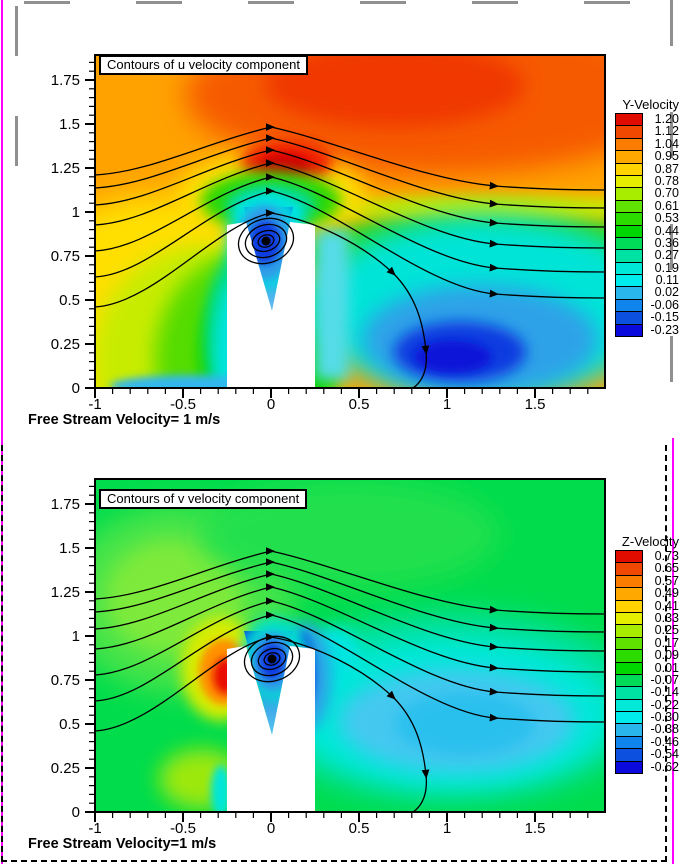  What do you see at coordinates (65, 344) in the screenshot?
I see `y-tick-label: 0.25` at bounding box center [65, 344].